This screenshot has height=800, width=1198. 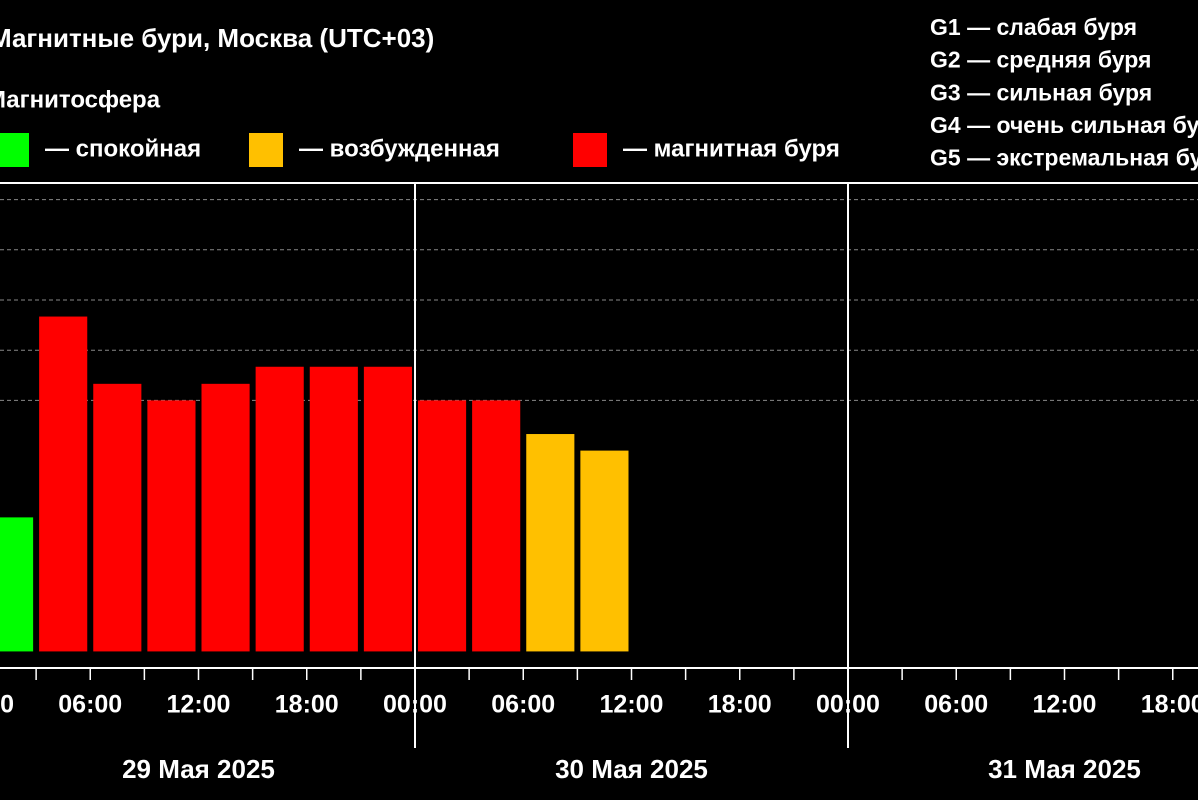 What do you see at coordinates (123, 148) in the screenshot?
I see `legend-label: — спокойная` at bounding box center [123, 148].